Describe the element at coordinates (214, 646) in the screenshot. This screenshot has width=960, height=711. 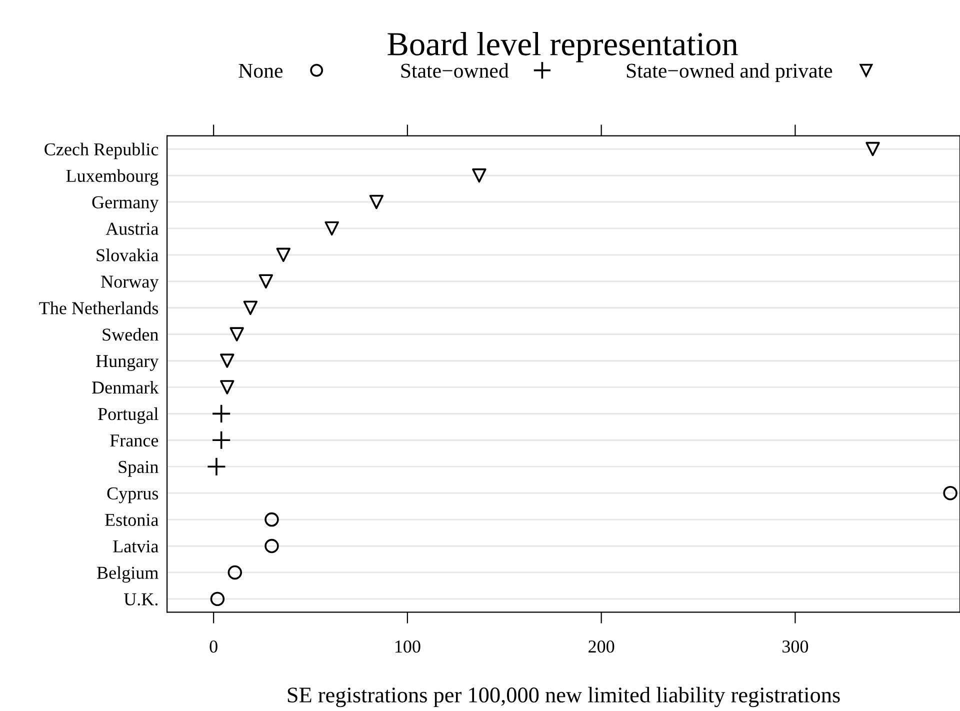
I see `x-tick-label: 0` at that location.